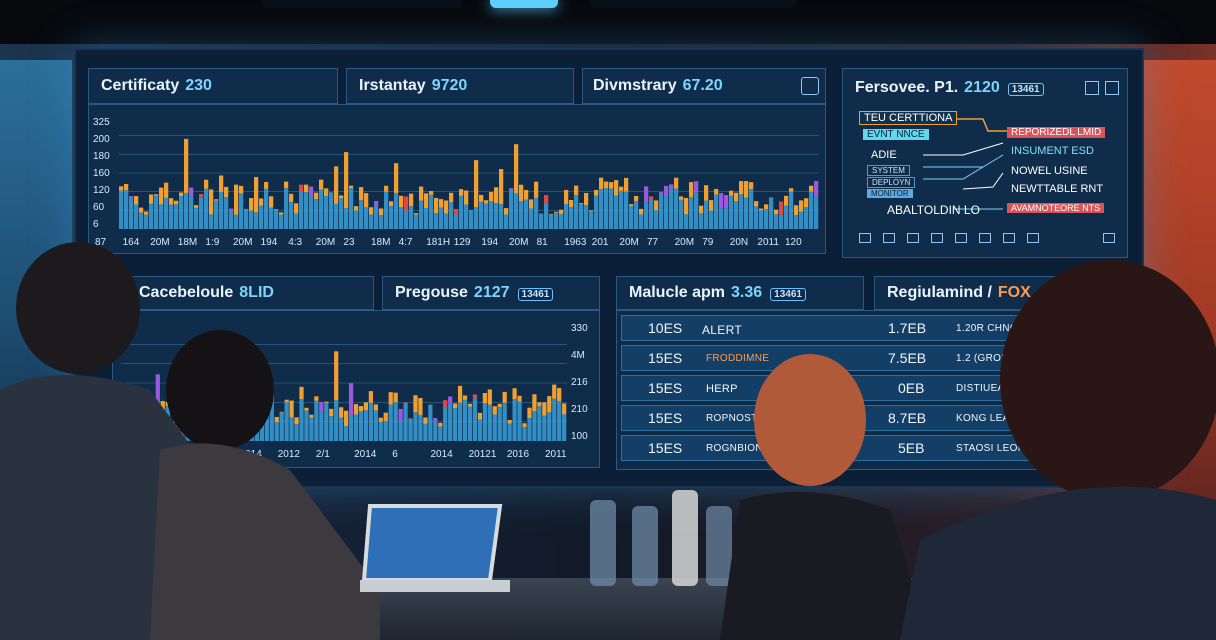  Describe the element at coordinates (413, 86) in the screenshot. I see `panel-title: Irstantay 9720` at that location.